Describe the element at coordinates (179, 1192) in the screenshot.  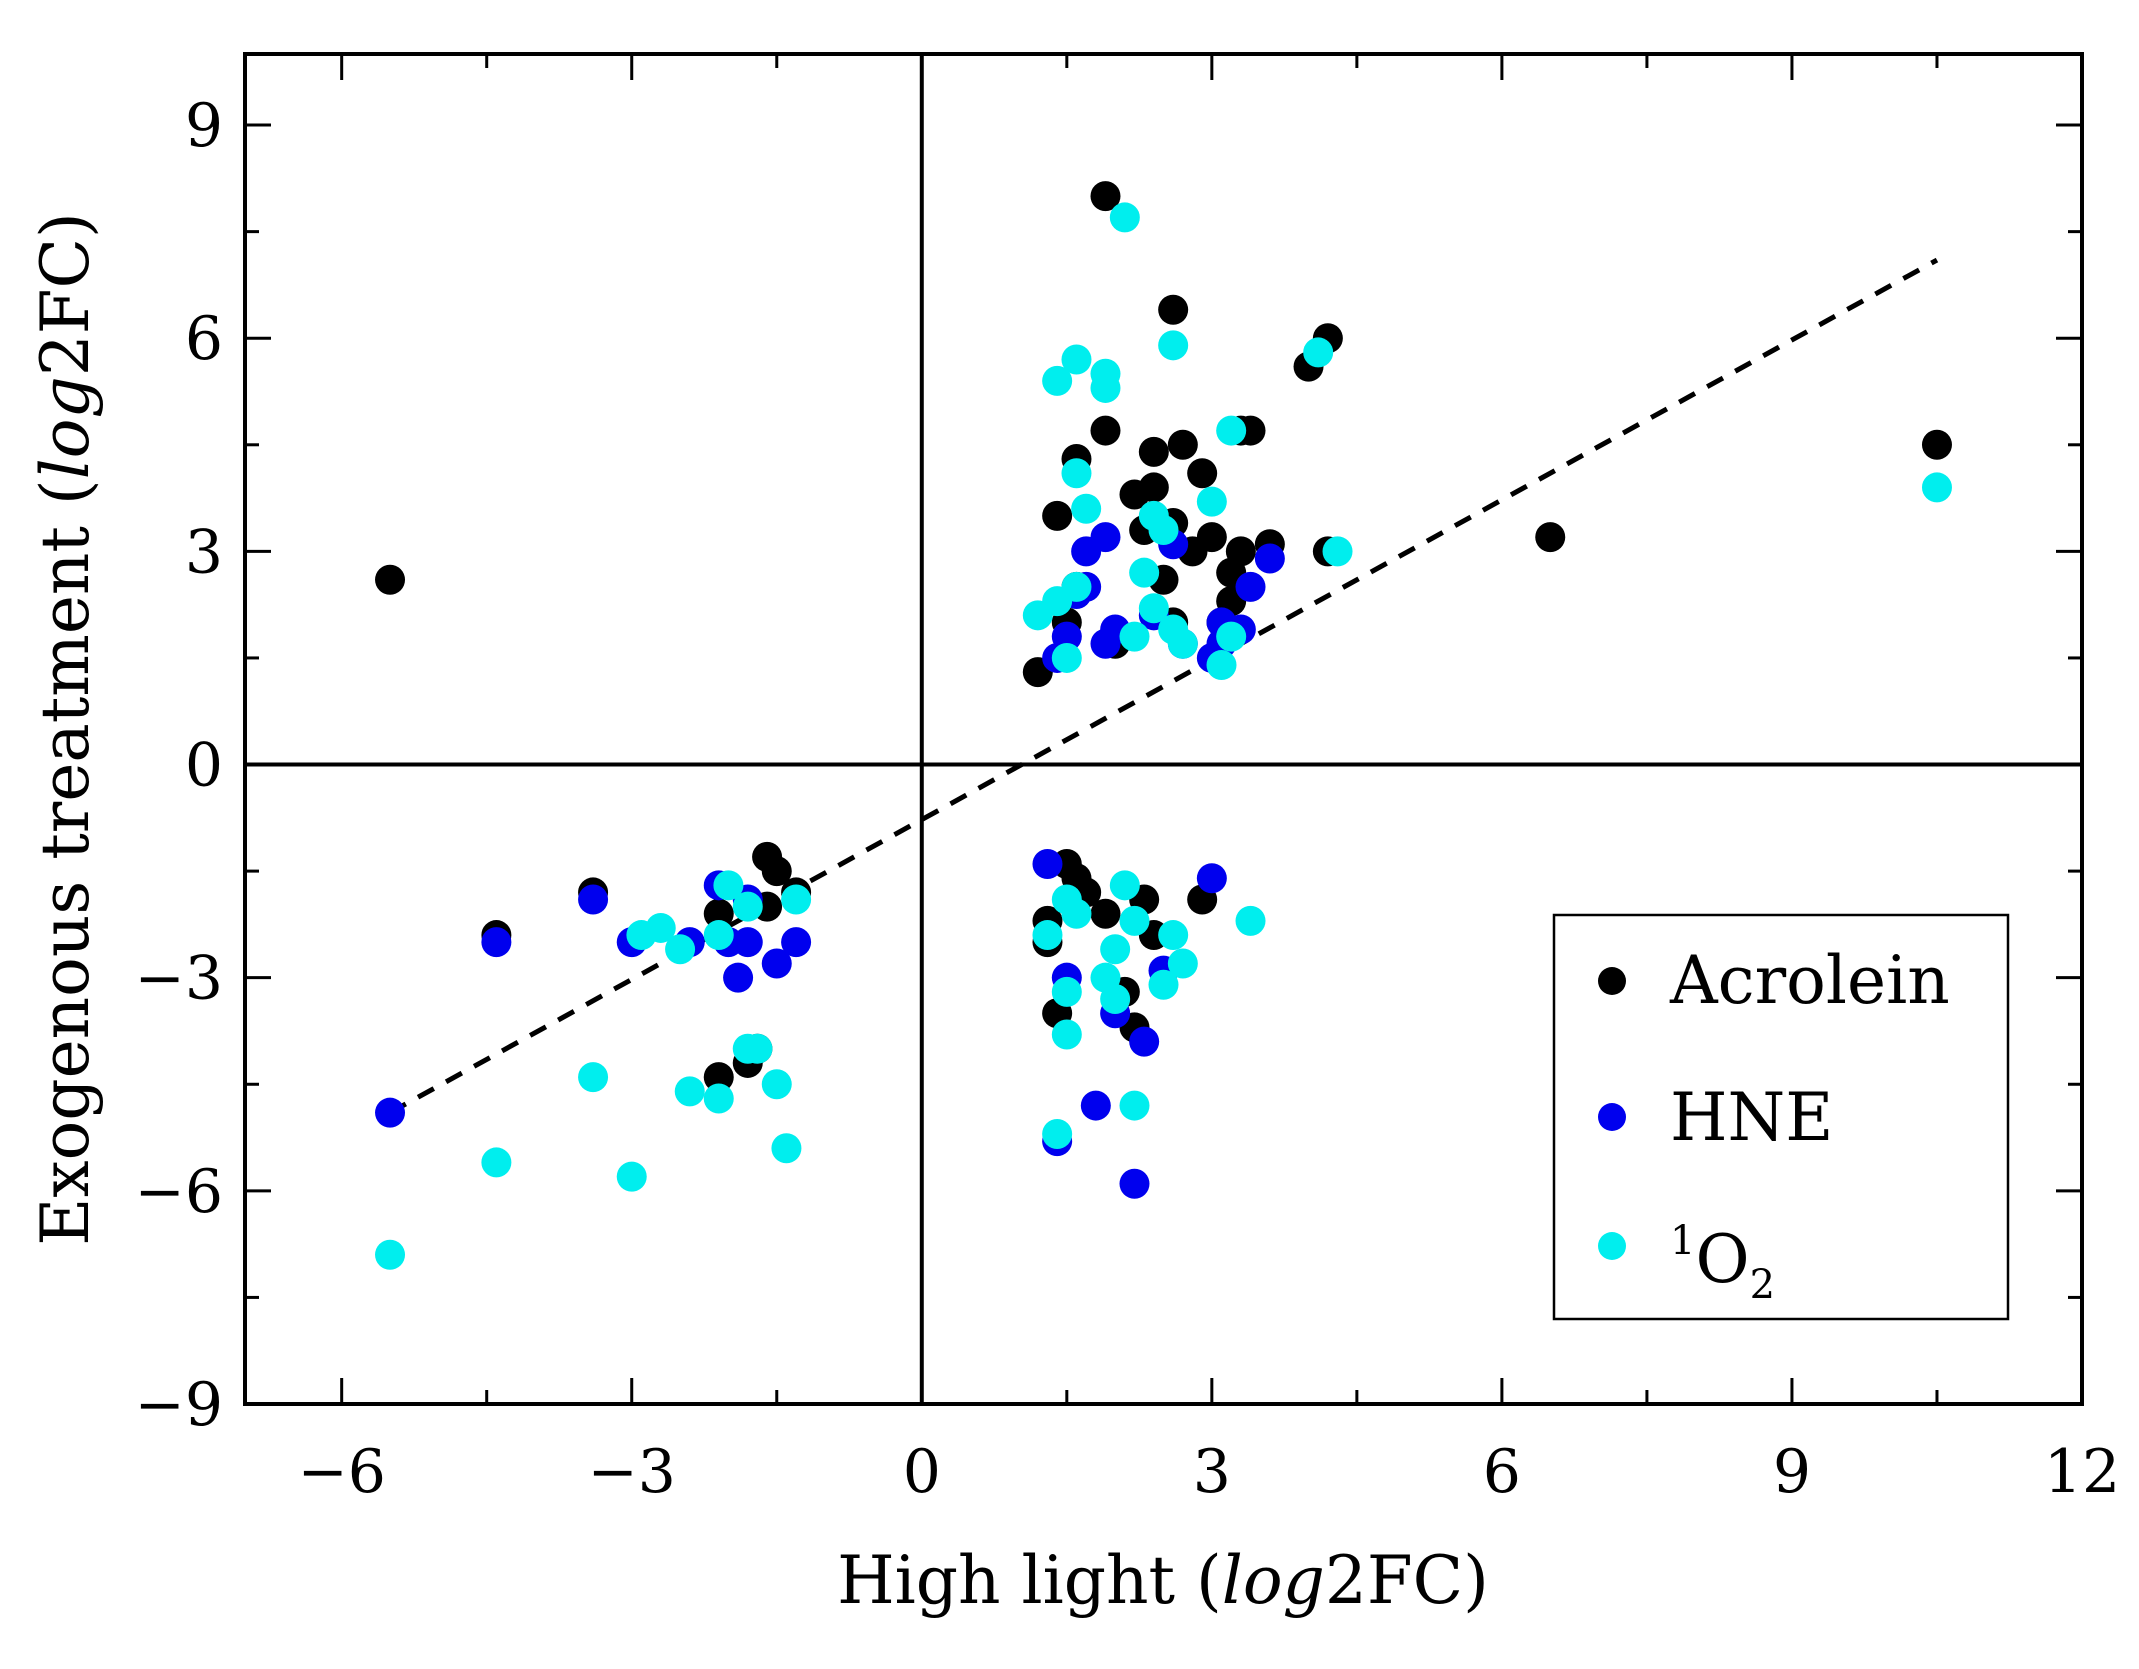
I see `y-tick-label: −6` at that location.